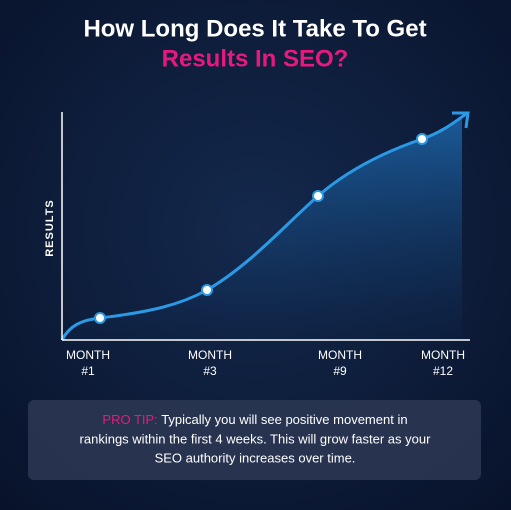 This screenshot has height=510, width=511. I want to click on title-line: How Long Does It Take To Get, so click(254, 28).